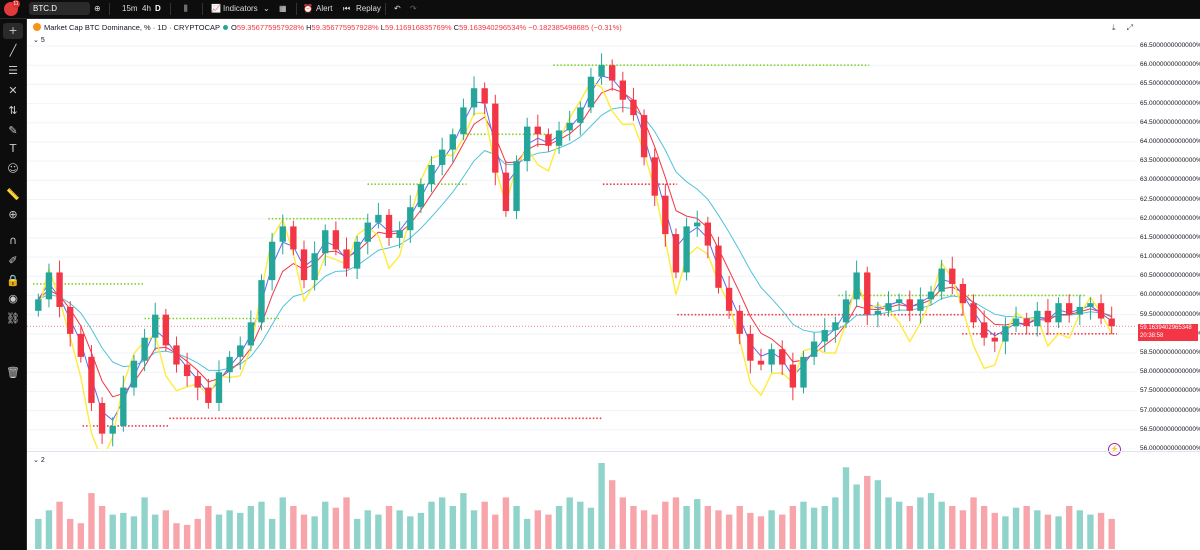  Describe the element at coordinates (13, 214) in the screenshot. I see `zoom-icon: ⊕` at that location.